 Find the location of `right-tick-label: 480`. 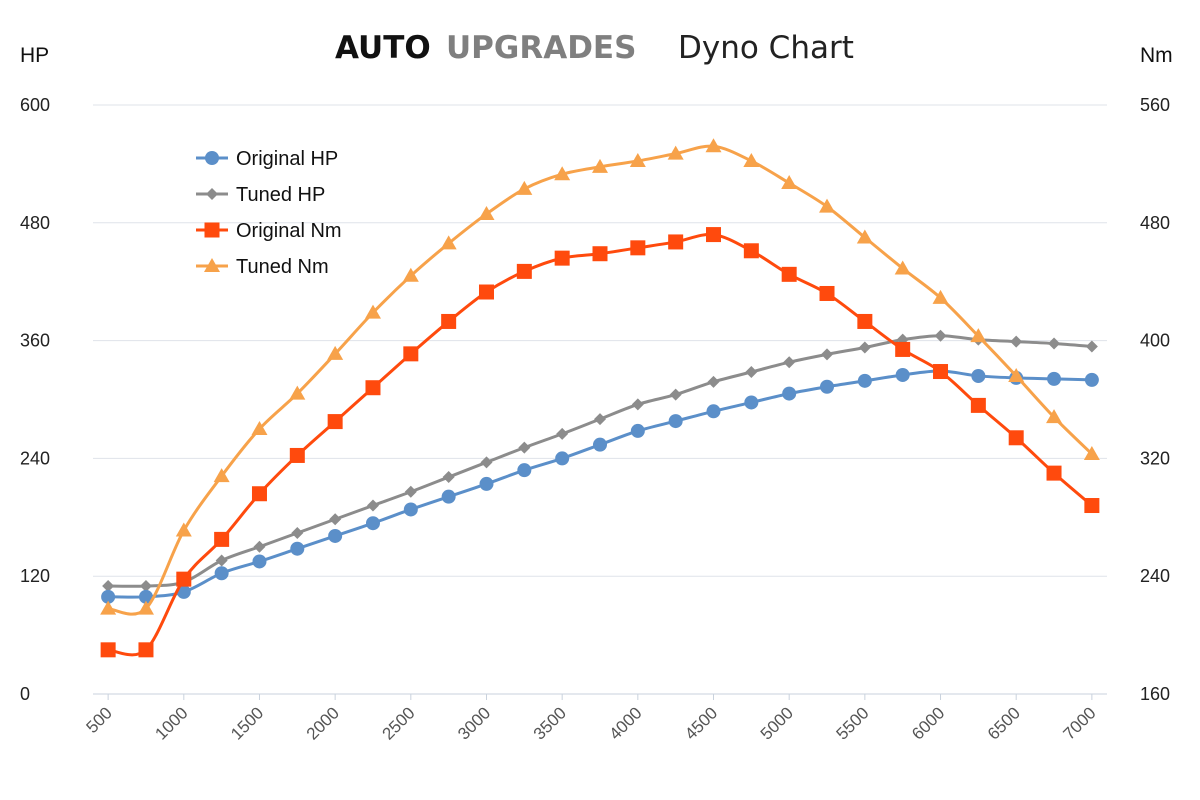

right-tick-label: 480 is located at coordinates (1155, 223).